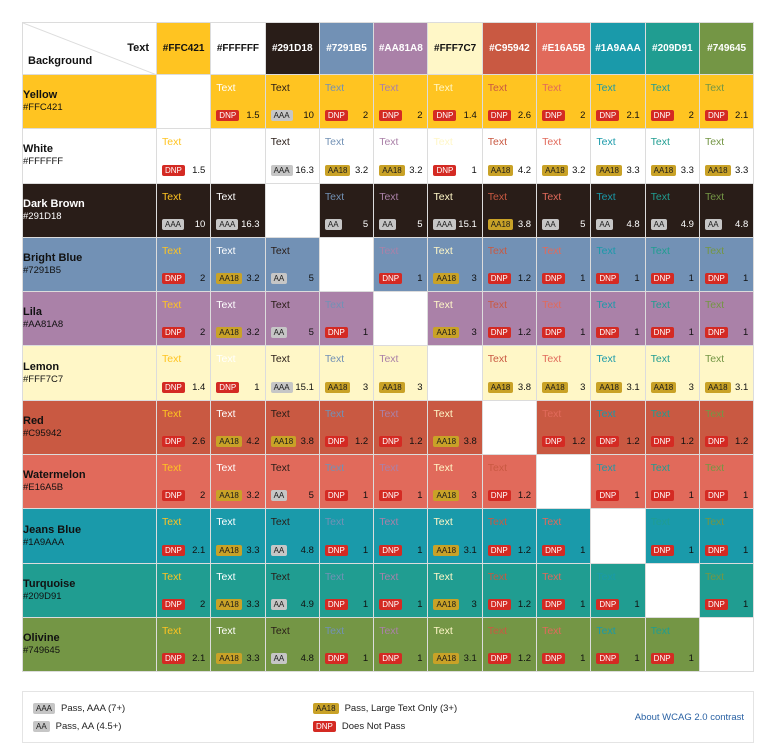 The height and width of the screenshot is (752, 779). Describe the element at coordinates (183, 482) in the screenshot. I see `contrast-cell: Text DNP 2` at that location.